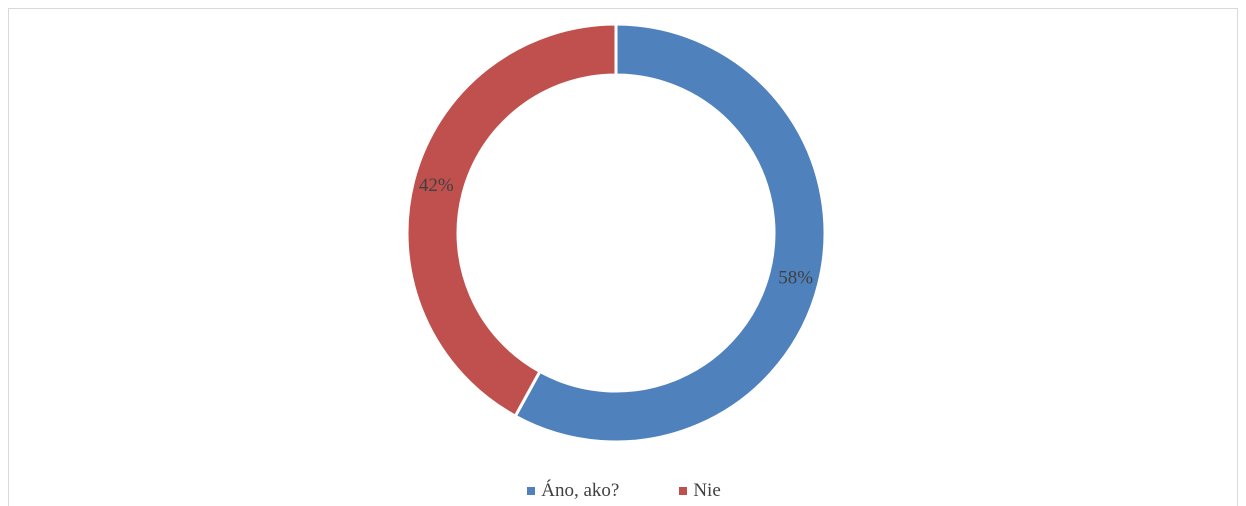 Image resolution: width=1246 pixels, height=506 pixels. I want to click on legend-swatch-ano, so click(531, 491).